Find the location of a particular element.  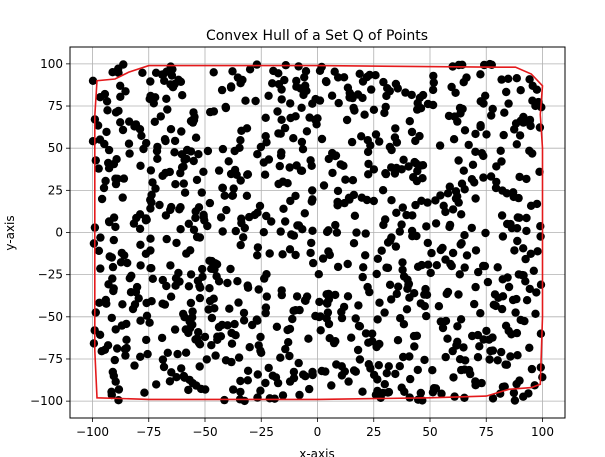

y-tick-label: 75 is located at coordinates (55, 106).